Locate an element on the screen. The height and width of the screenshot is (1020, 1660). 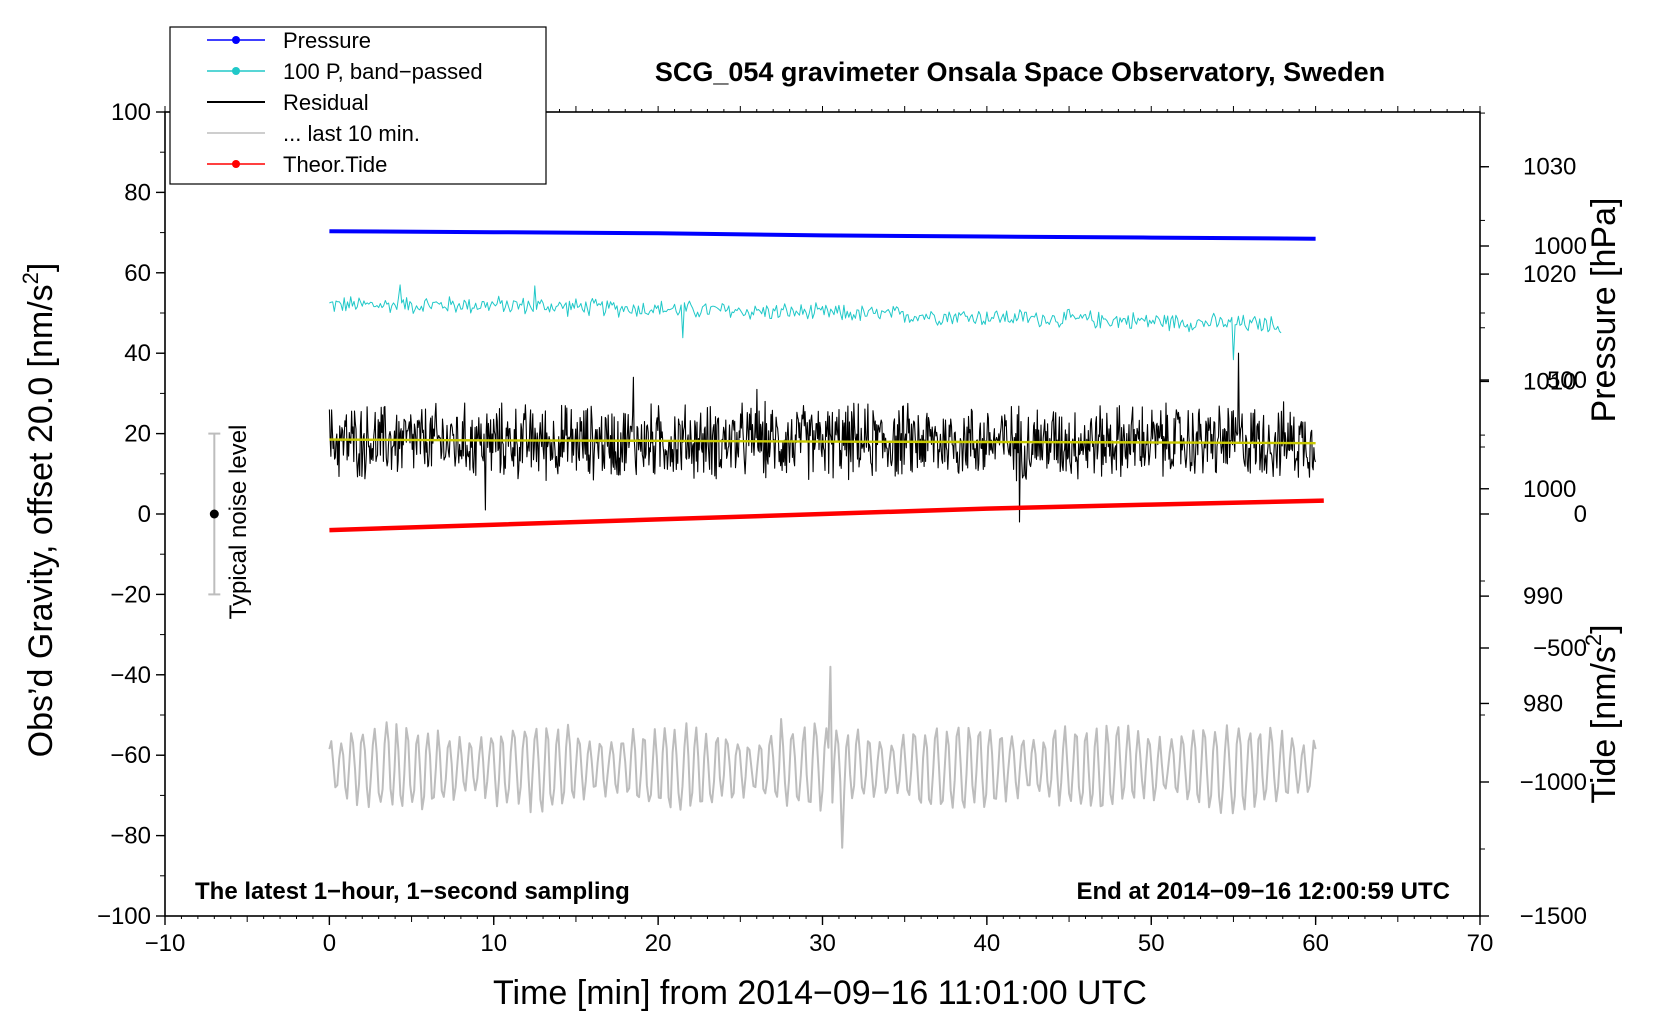
x-tick-label-7: 60 is located at coordinates (1315, 943).